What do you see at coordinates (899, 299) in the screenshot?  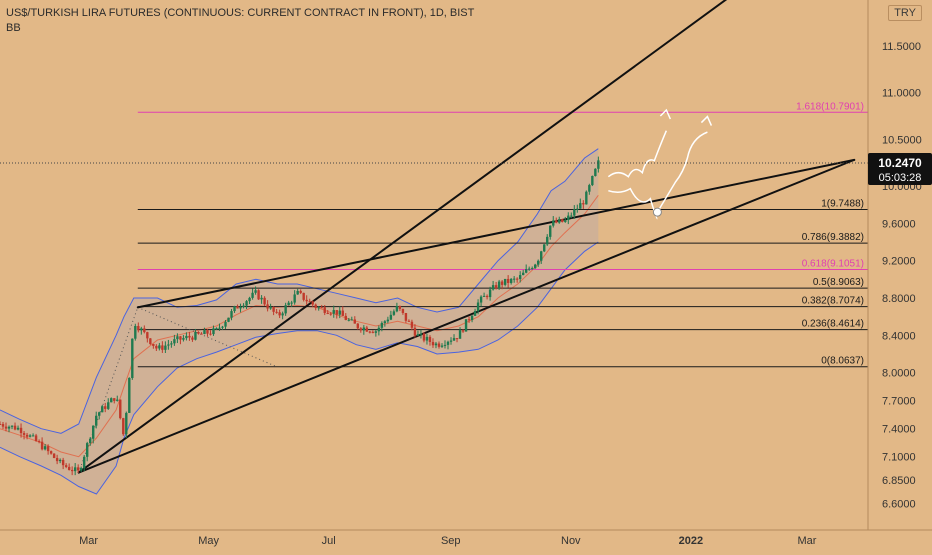 I see `y-tick-label: 8.8000` at bounding box center [899, 299].